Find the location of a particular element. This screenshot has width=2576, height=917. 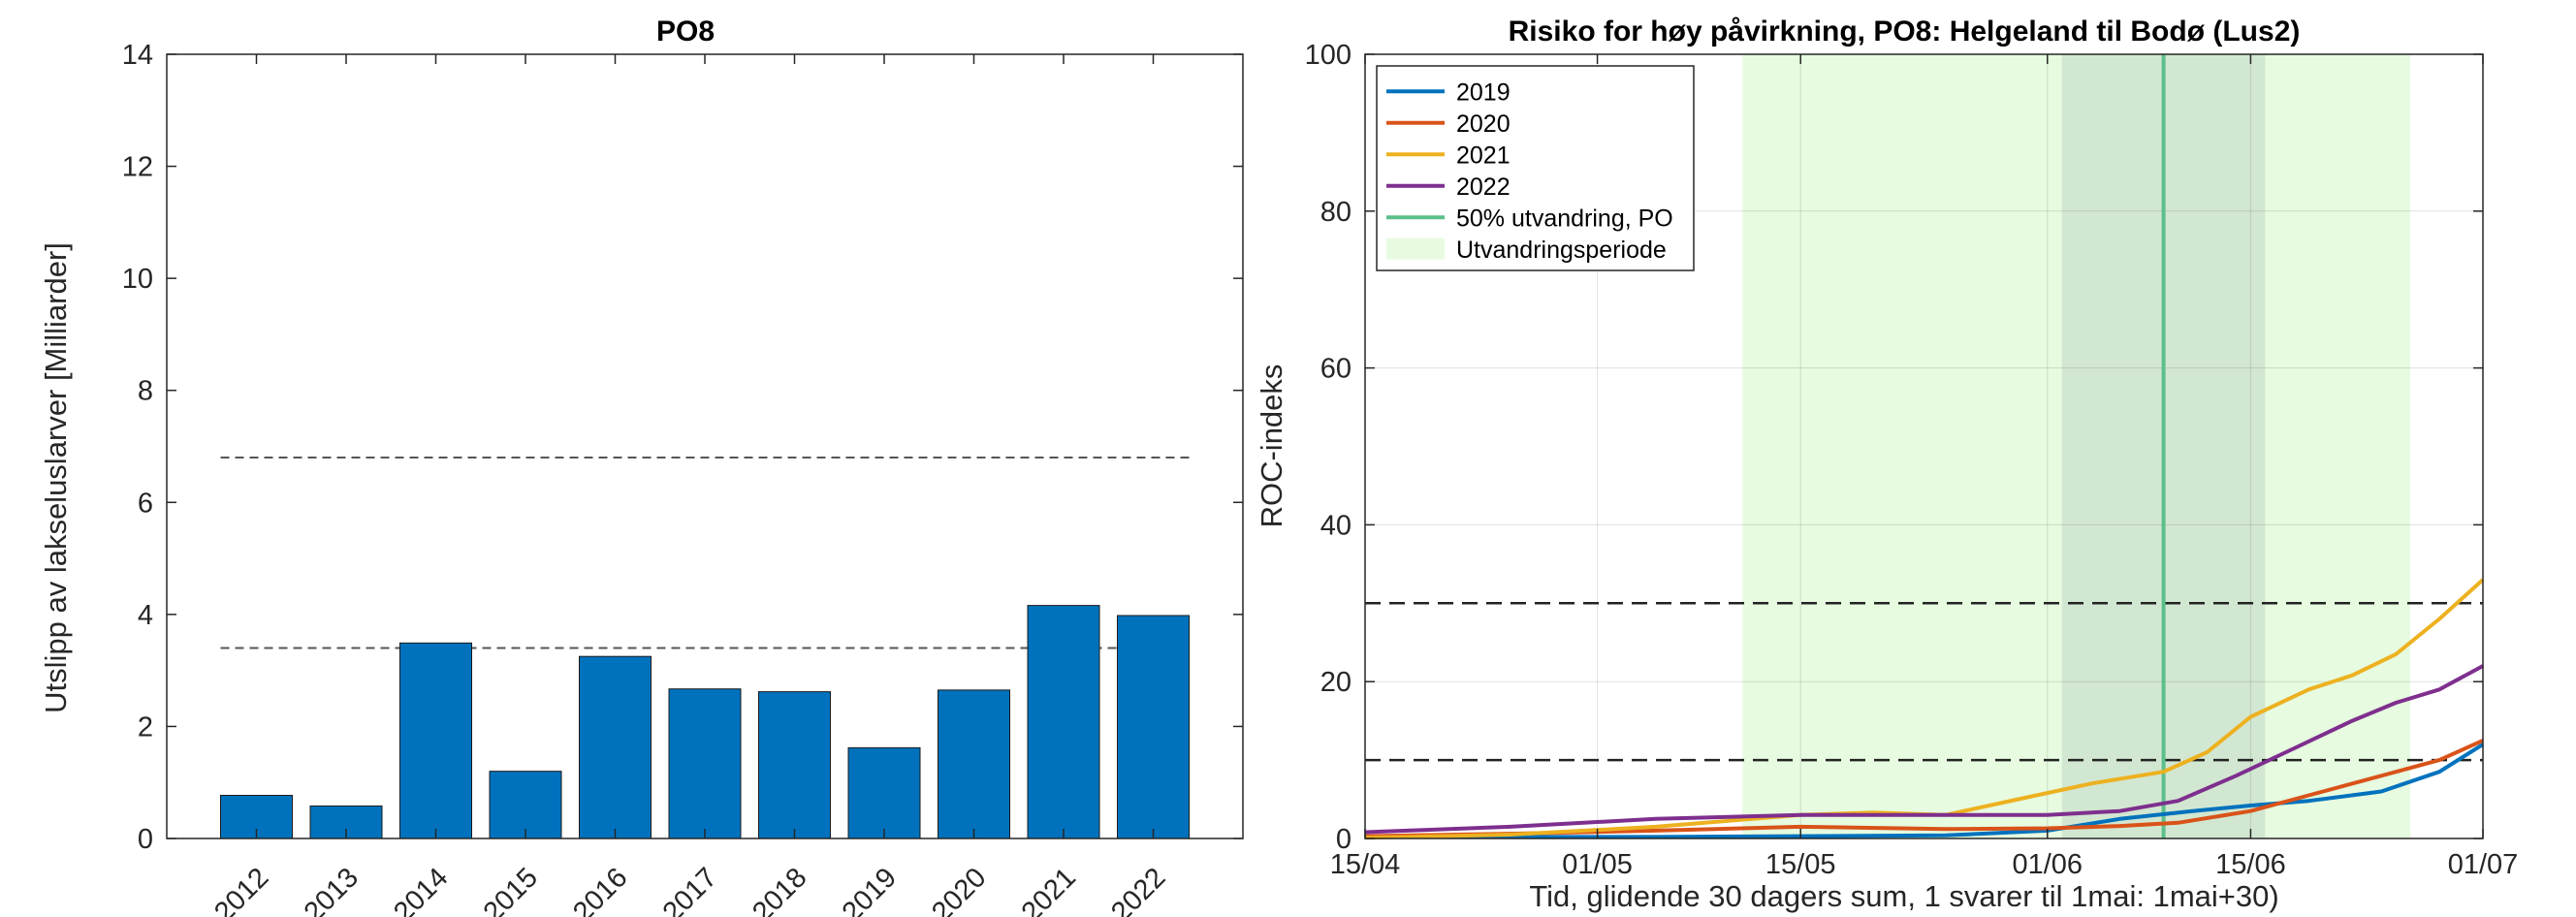

series-line-2021 is located at coordinates (1925, 709).